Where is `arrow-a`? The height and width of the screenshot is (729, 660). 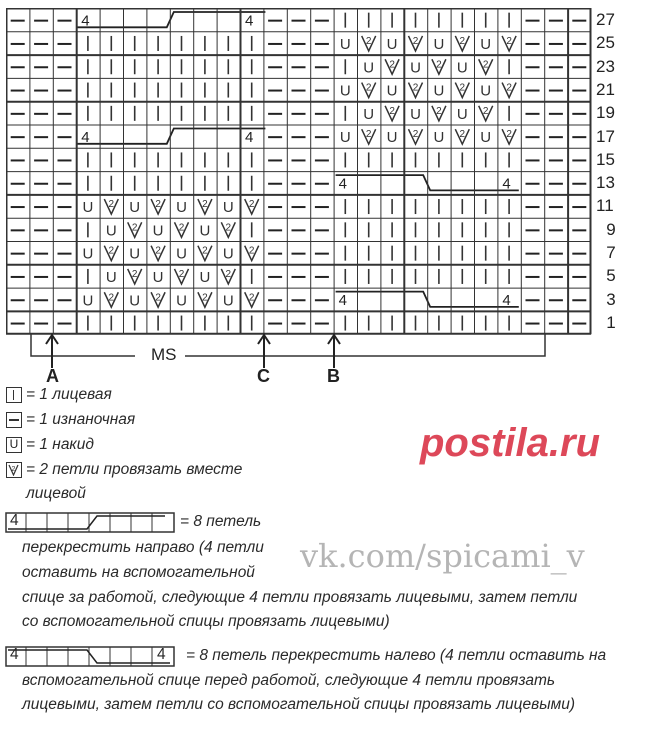
arrow-a is located at coordinates (52, 350).